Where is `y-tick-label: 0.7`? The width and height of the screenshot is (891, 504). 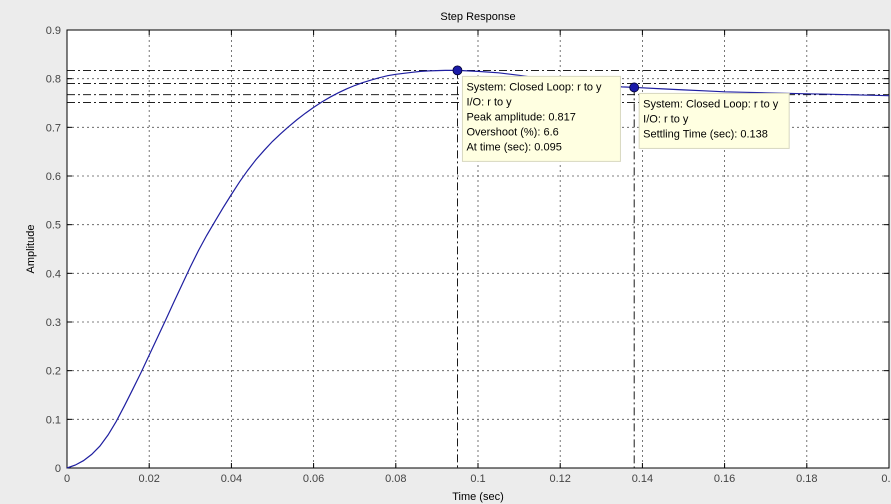 y-tick-label: 0.7 is located at coordinates (53, 128).